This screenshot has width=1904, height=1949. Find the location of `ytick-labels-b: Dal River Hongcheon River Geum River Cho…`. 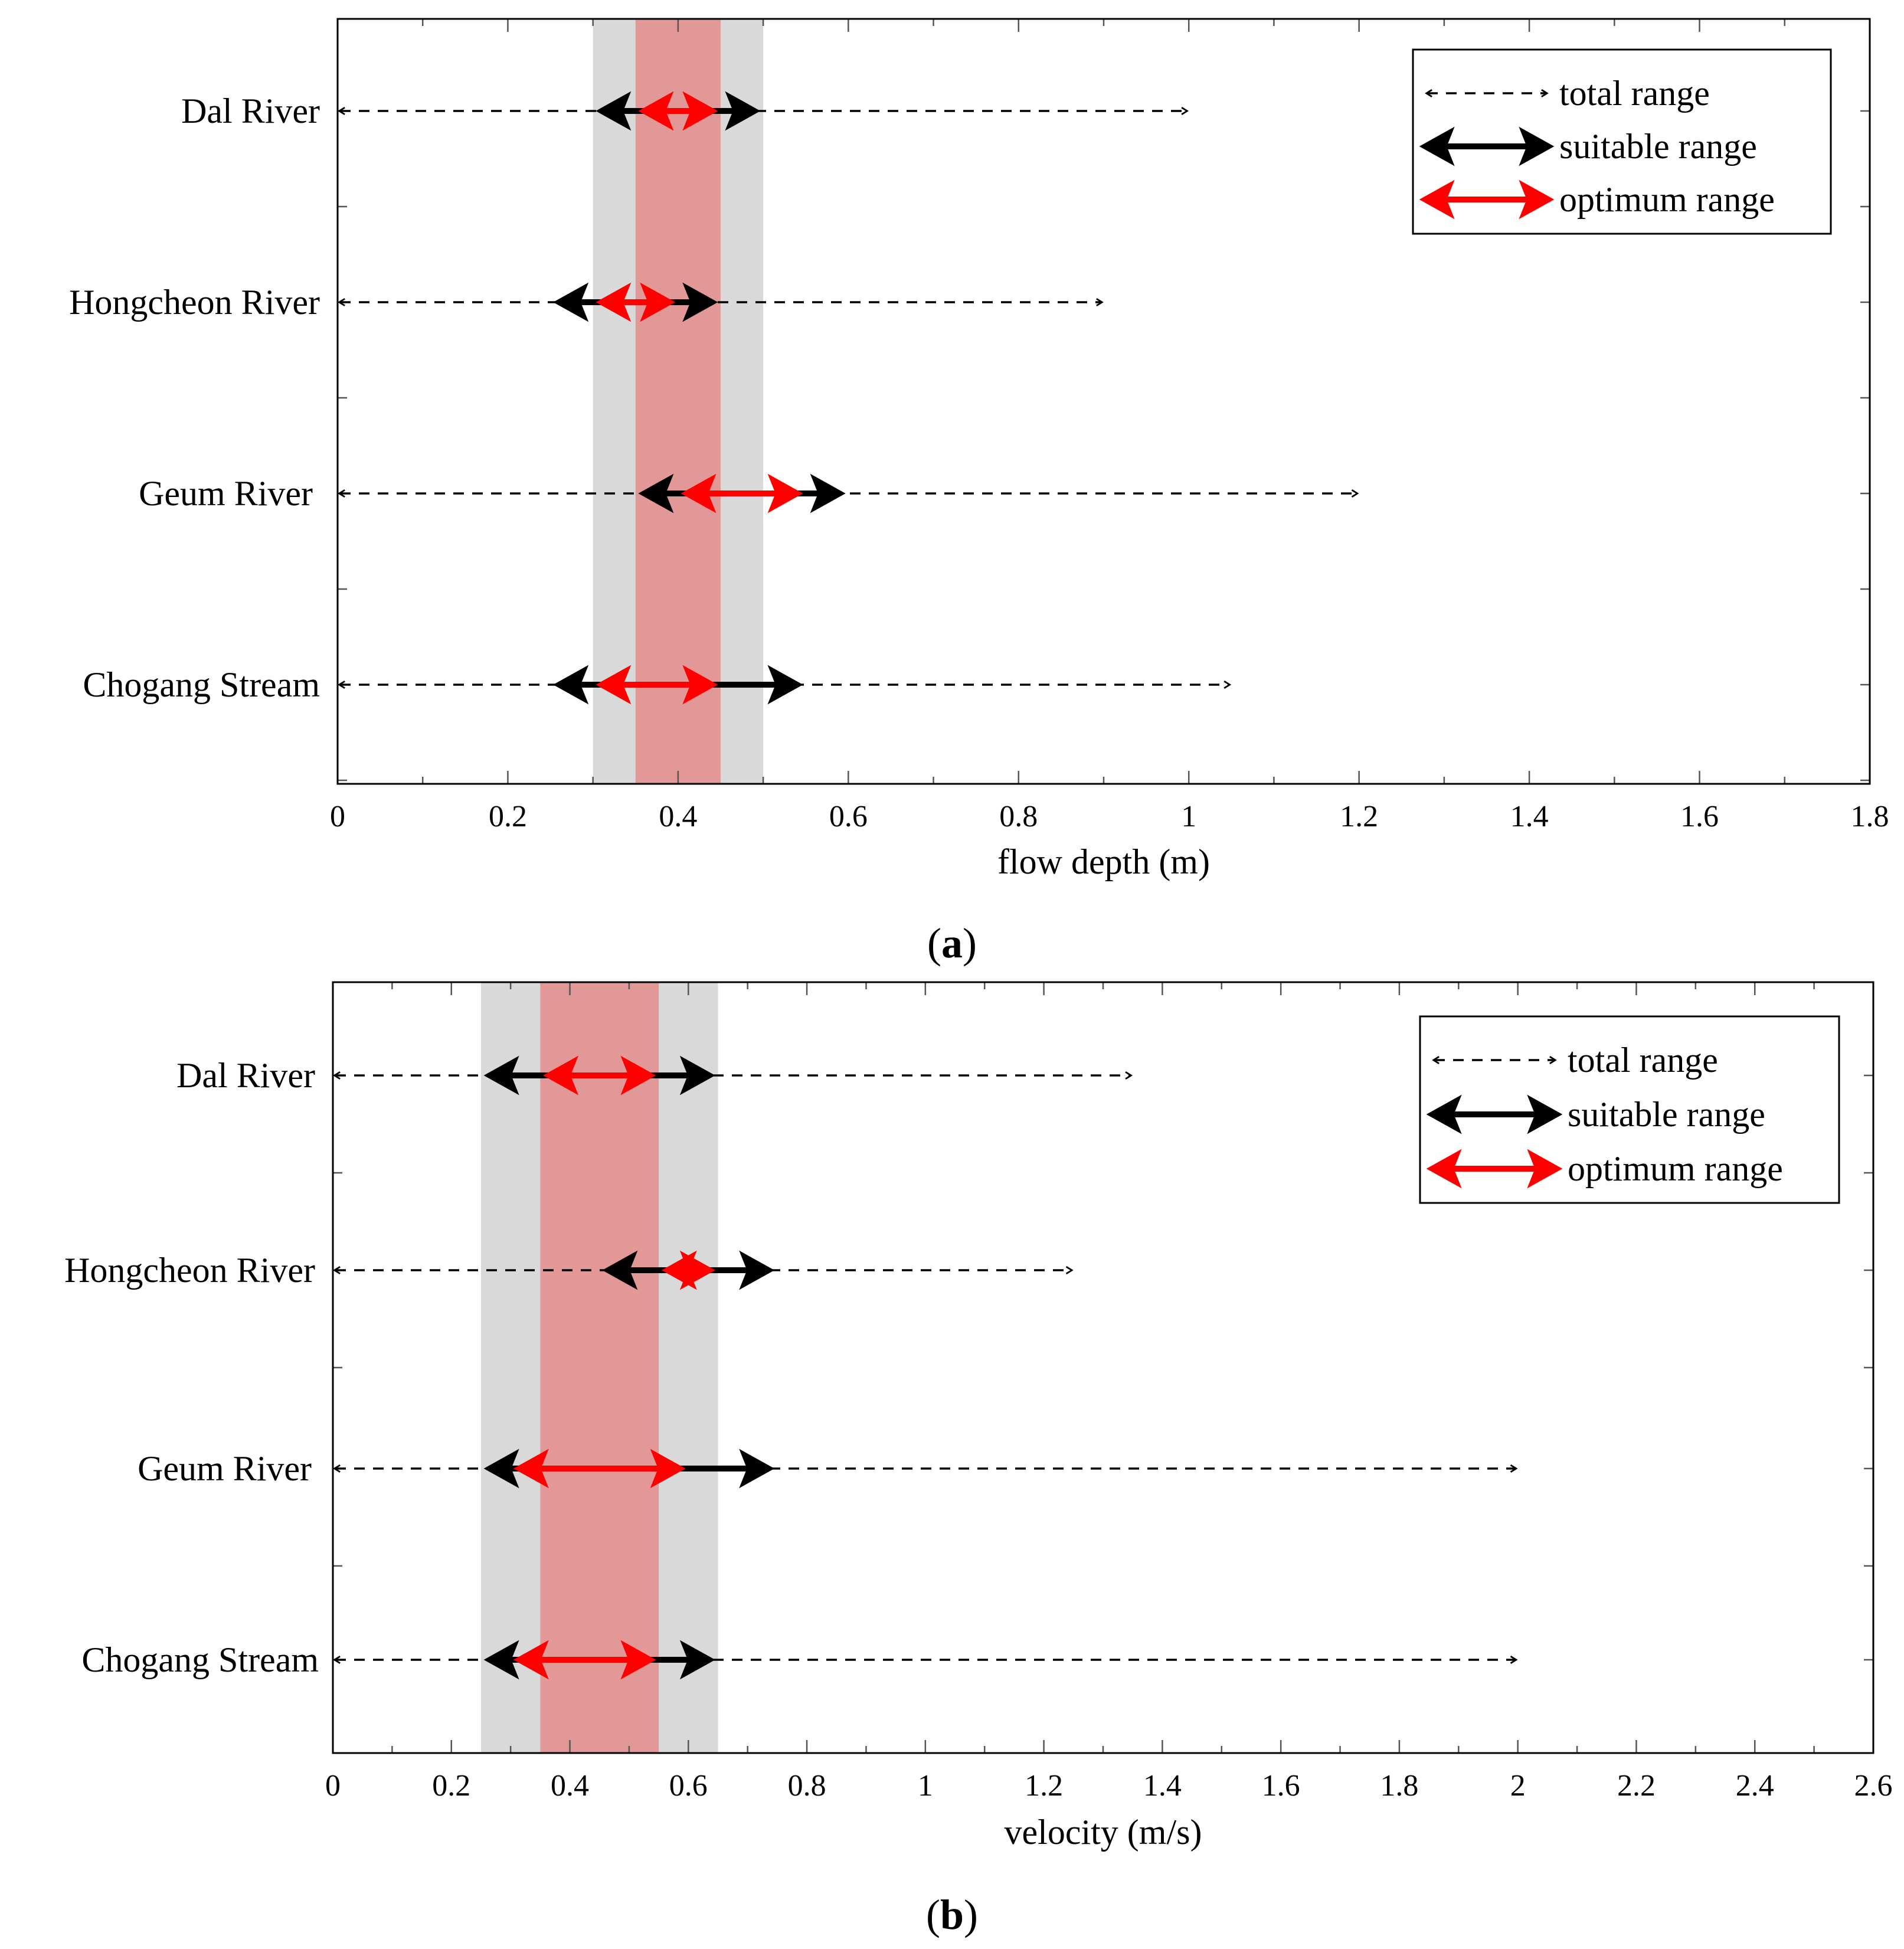

ytick-labels-b: Dal River Hongcheon River Geum River Cho… is located at coordinates (191, 1367).